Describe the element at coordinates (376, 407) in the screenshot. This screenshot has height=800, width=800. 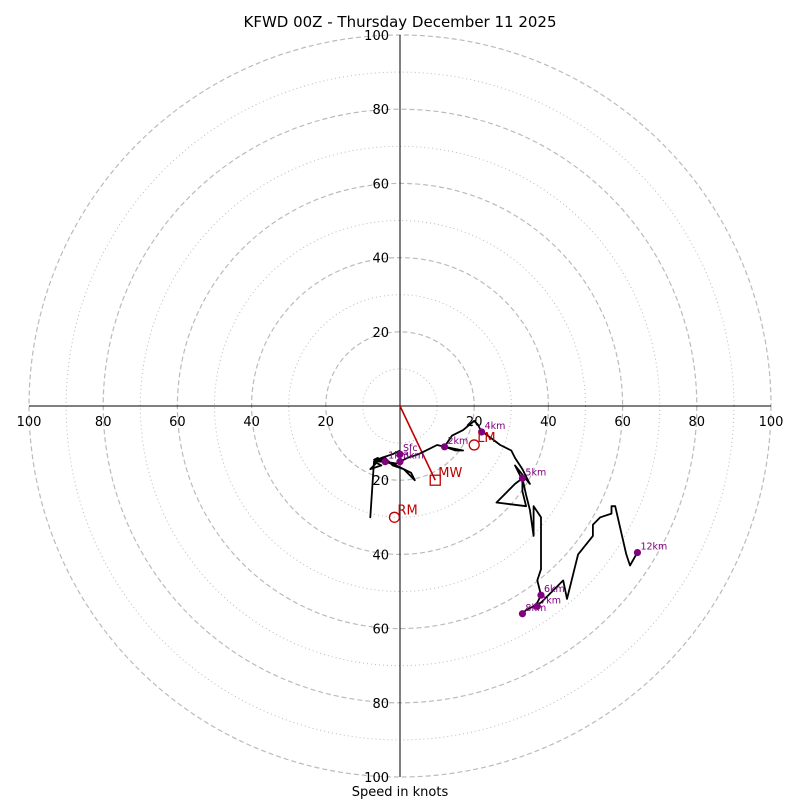
I see `y-tick-labels: 100 80 60 40 20 20 40 60 80 100` at that location.